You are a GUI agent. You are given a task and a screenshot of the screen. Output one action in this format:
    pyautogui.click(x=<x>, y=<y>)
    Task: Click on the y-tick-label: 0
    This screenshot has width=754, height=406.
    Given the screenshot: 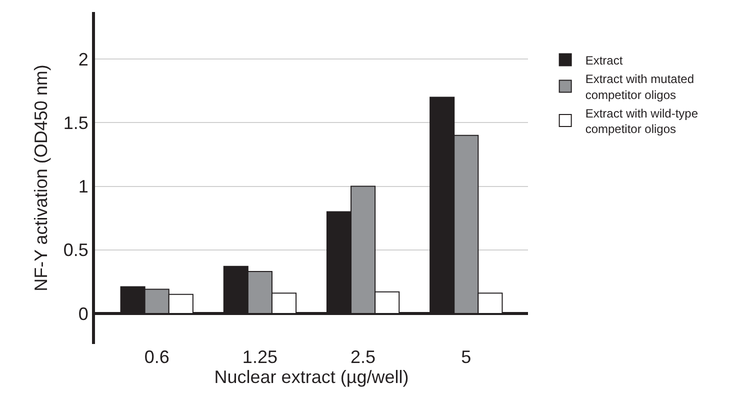 What is the action you would take?
    pyautogui.click(x=83, y=314)
    